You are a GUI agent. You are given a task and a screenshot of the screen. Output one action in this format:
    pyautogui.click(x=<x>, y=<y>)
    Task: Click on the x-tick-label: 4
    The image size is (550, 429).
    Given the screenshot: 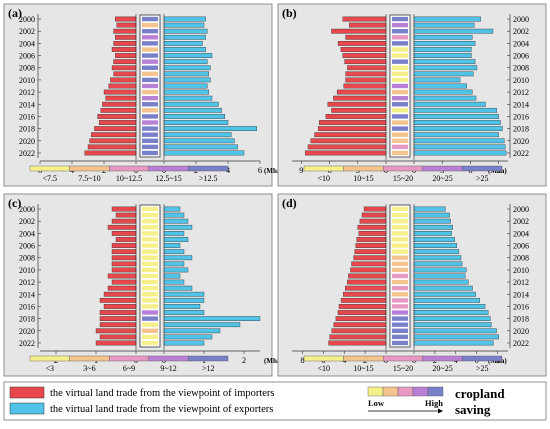 What is the action you would take?
    pyautogui.click(x=228, y=170)
    